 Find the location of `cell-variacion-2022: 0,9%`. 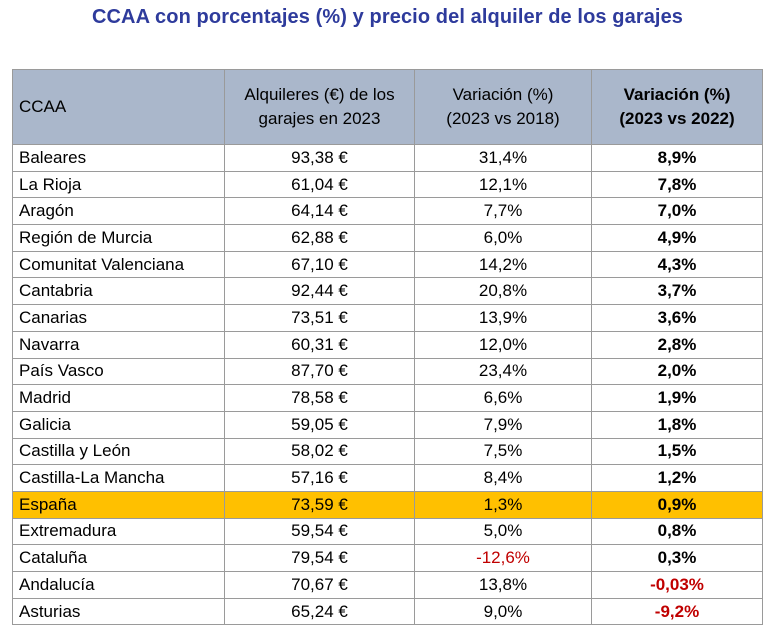

cell-variacion-2022: 0,9% is located at coordinates (677, 504).